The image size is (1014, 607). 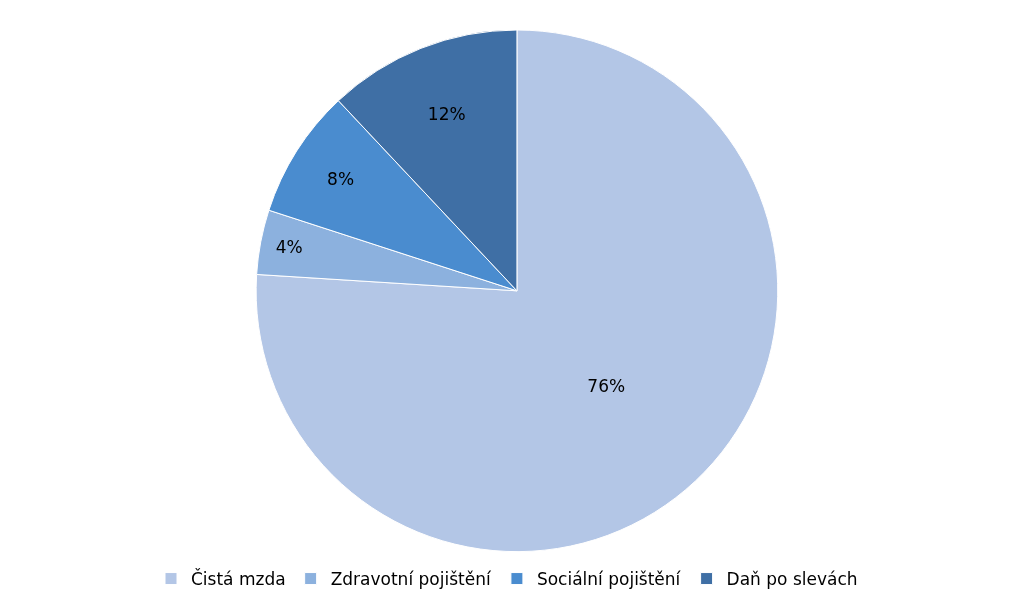 I want to click on legend-label: Čistá mzda, so click(x=238, y=579).